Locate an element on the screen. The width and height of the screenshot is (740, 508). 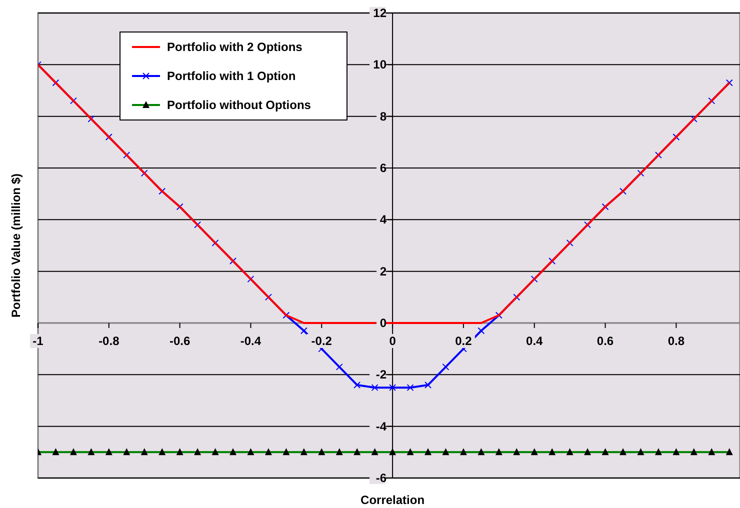
y-tick-label: -2 is located at coordinates (381, 375).